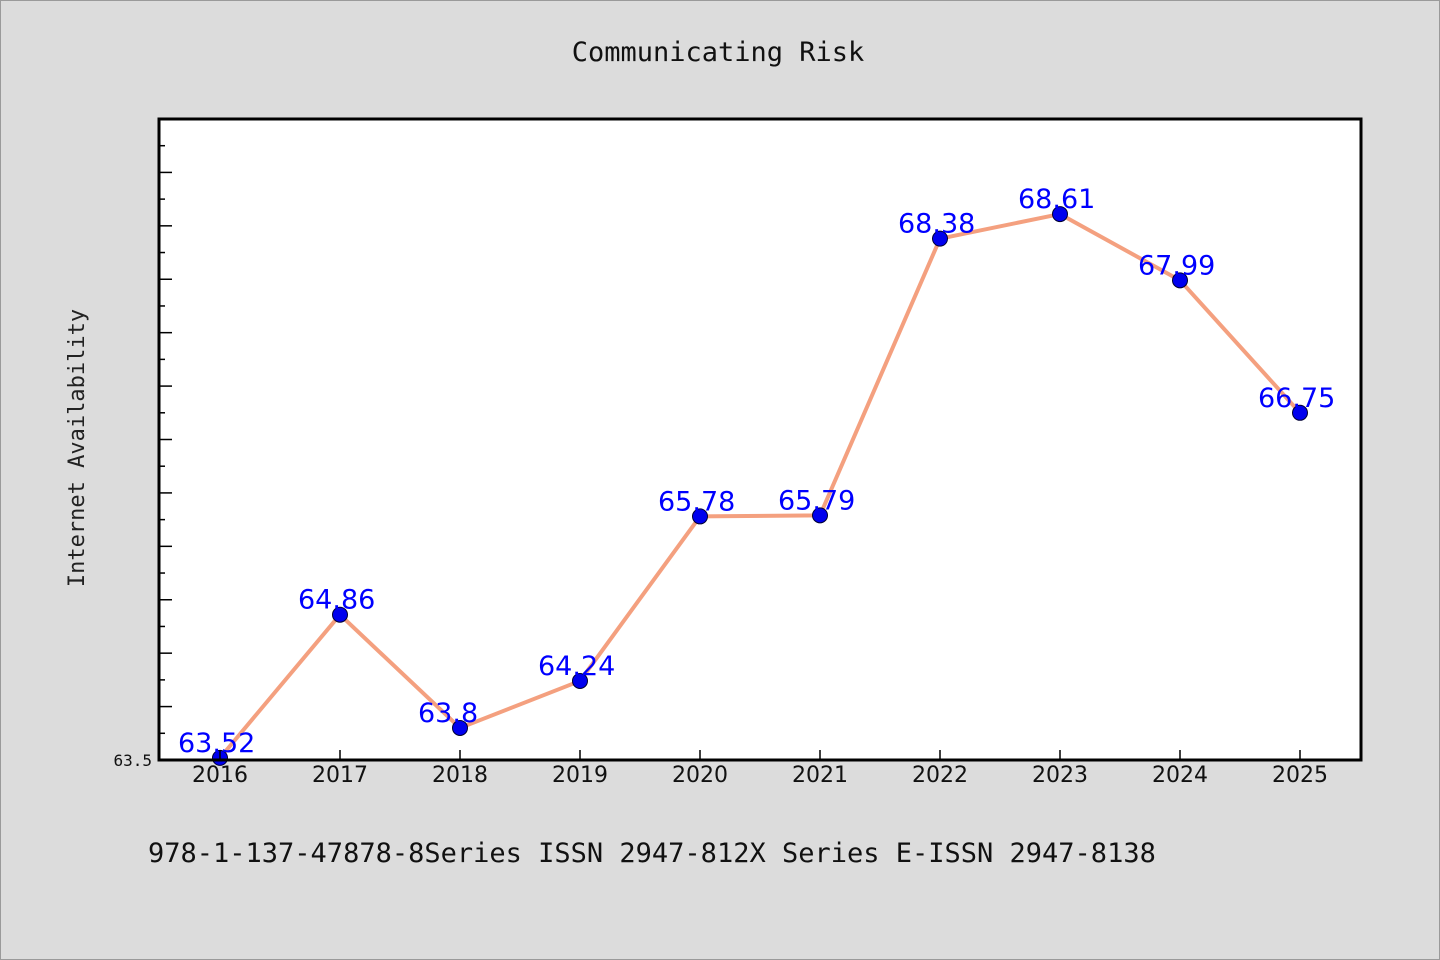 The image size is (1440, 960). What do you see at coordinates (77, 448) in the screenshot?
I see `y-axis-title: Internet Availability` at bounding box center [77, 448].